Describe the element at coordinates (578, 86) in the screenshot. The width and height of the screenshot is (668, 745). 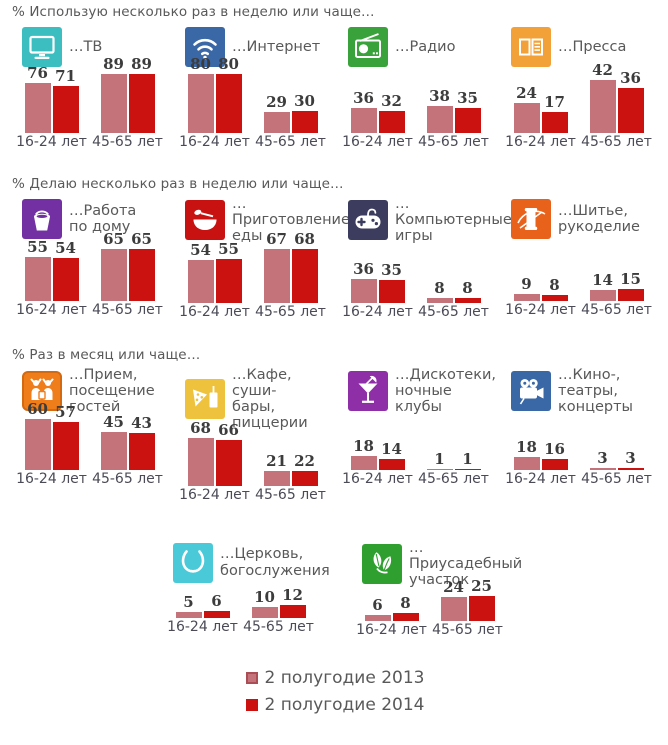
I see `mini-chart: …Пресса 24 17 16-24 лет 42 36 45-65 лет` at that location.